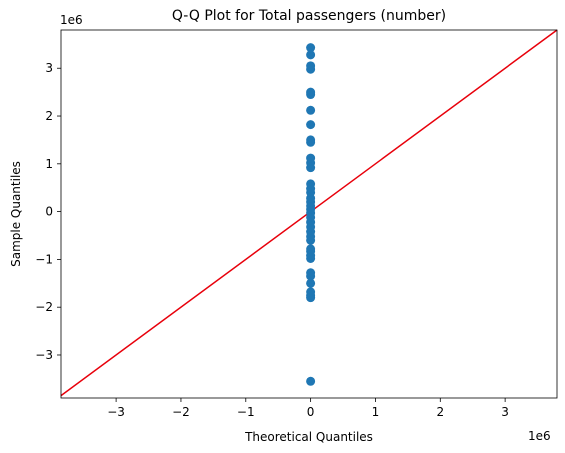 The image size is (565, 453). I want to click on x-axis-ticks: −3 −2 −1 0 1 2 3, so click(308, 408).